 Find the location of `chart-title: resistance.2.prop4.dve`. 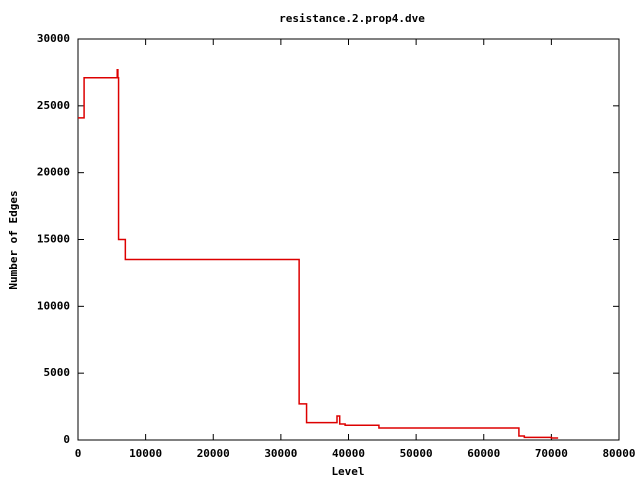

chart-title: resistance.2.prop4.dve is located at coordinates (352, 18).